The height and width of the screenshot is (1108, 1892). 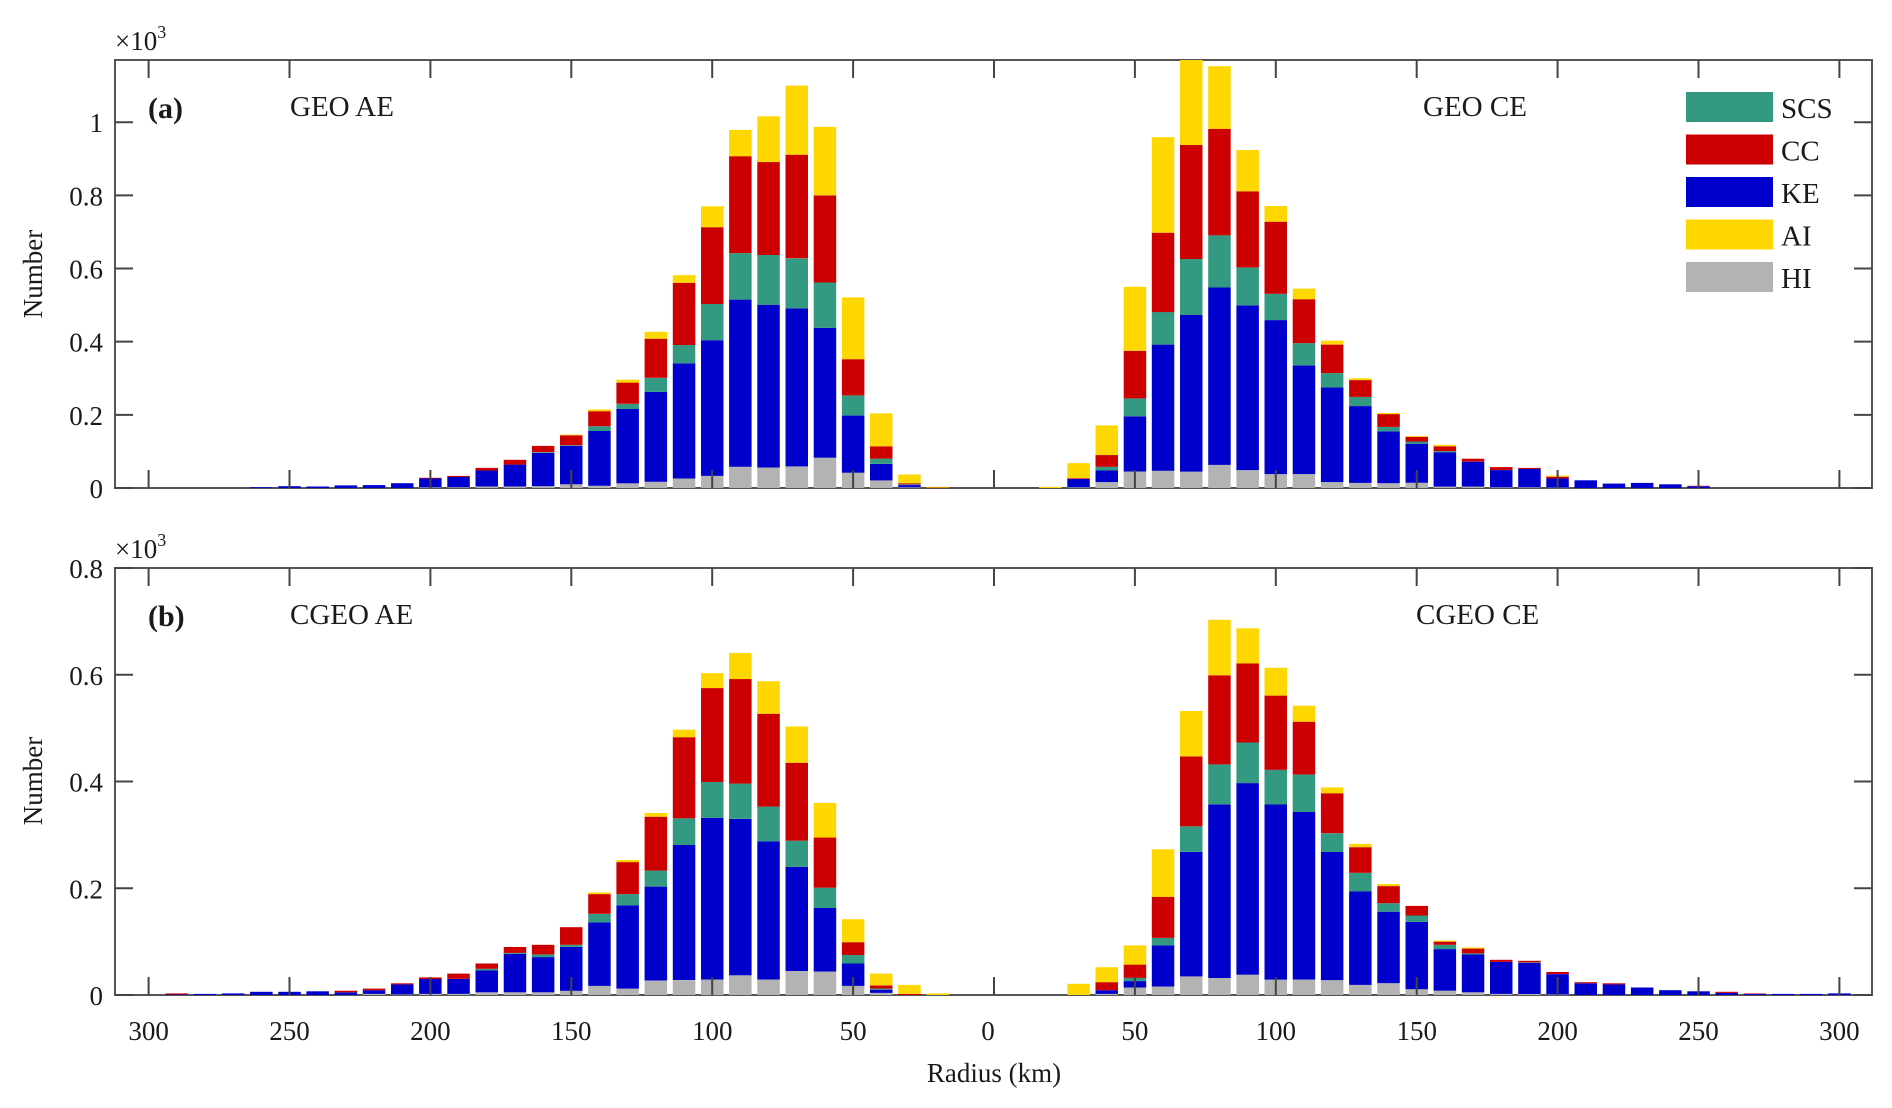 What do you see at coordinates (740, 897) in the screenshot?
I see `bar-ke-cgeo-ae-90km` at bounding box center [740, 897].